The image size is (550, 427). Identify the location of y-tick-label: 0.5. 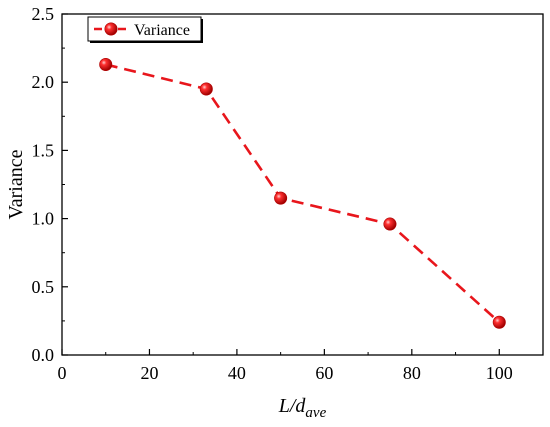
(43, 287).